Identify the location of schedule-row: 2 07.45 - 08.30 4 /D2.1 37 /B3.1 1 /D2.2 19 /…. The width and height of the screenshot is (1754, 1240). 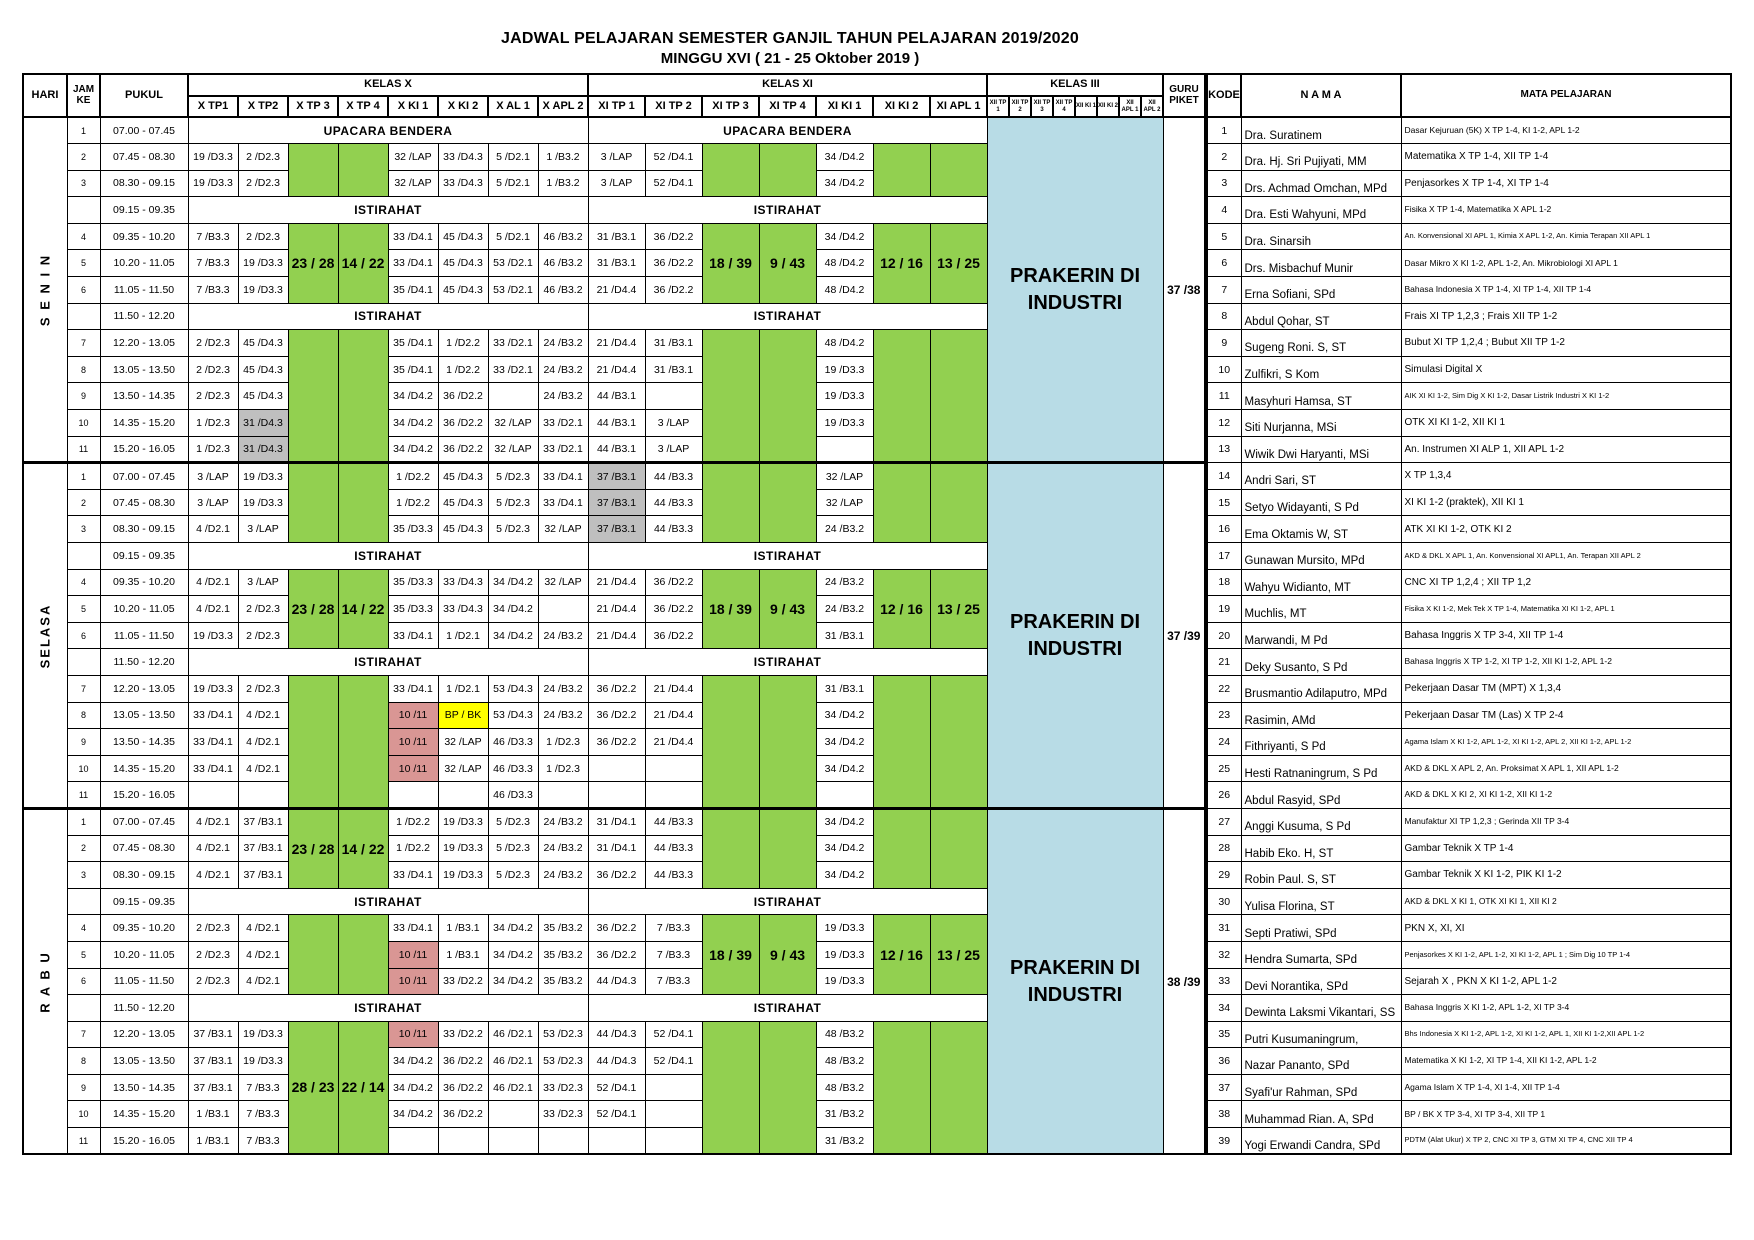
(614, 848).